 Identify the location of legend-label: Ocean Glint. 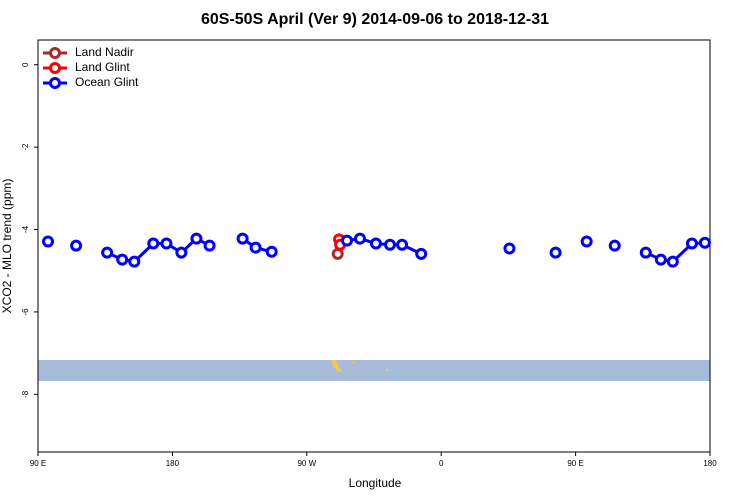
(107, 82).